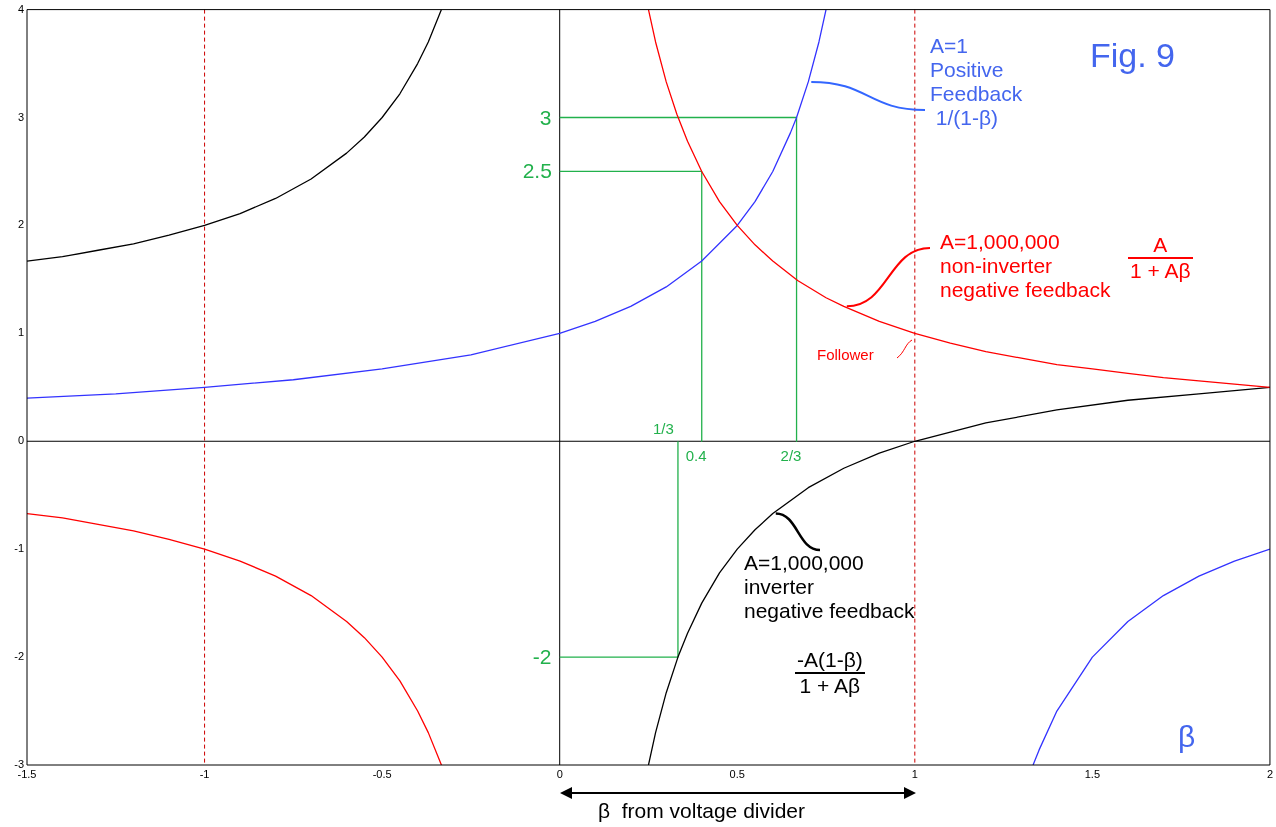 The height and width of the screenshot is (827, 1276). I want to click on x-tick-label: 0, so click(559, 773).